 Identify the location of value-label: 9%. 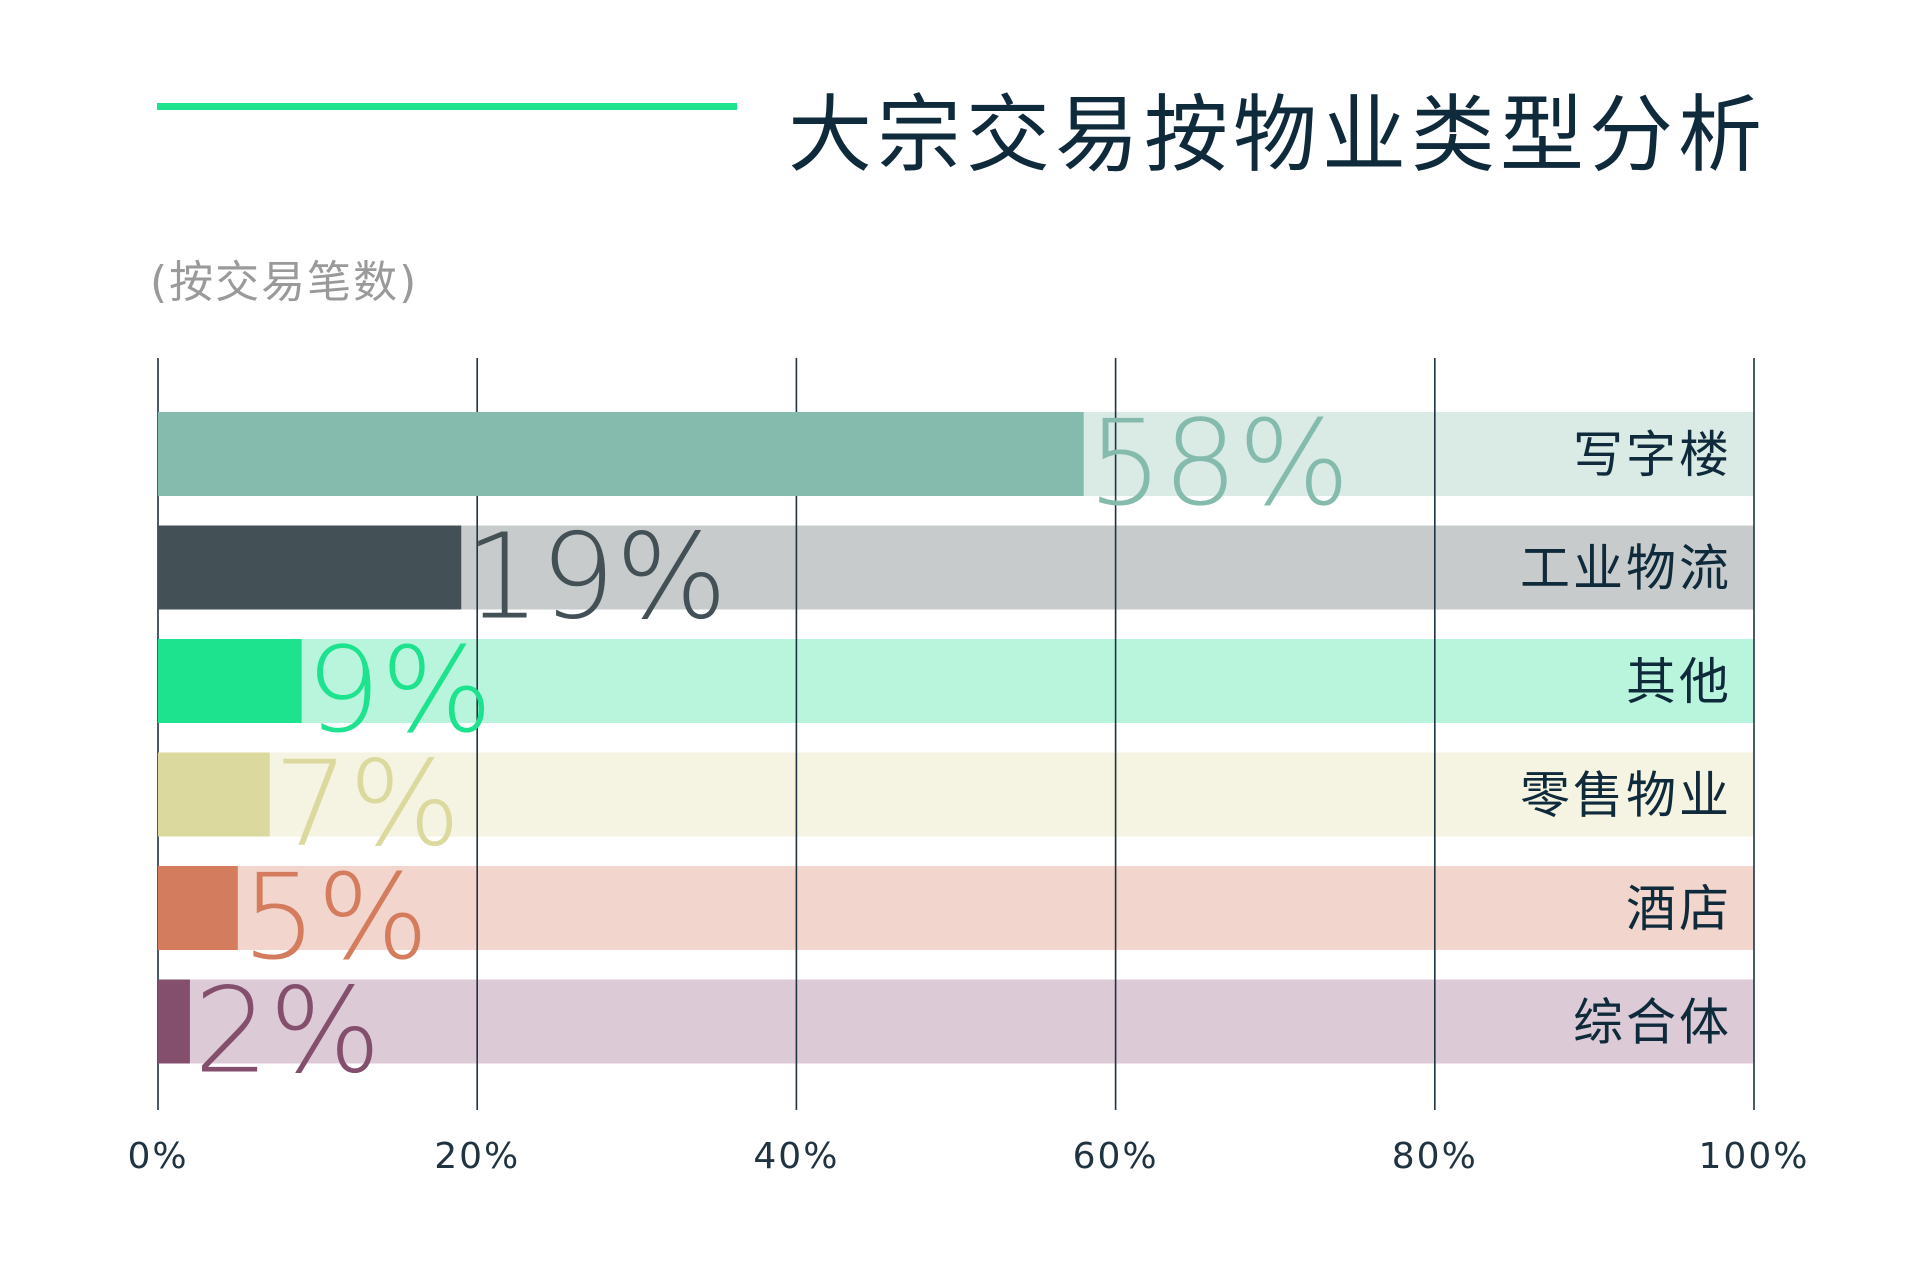
(399, 690).